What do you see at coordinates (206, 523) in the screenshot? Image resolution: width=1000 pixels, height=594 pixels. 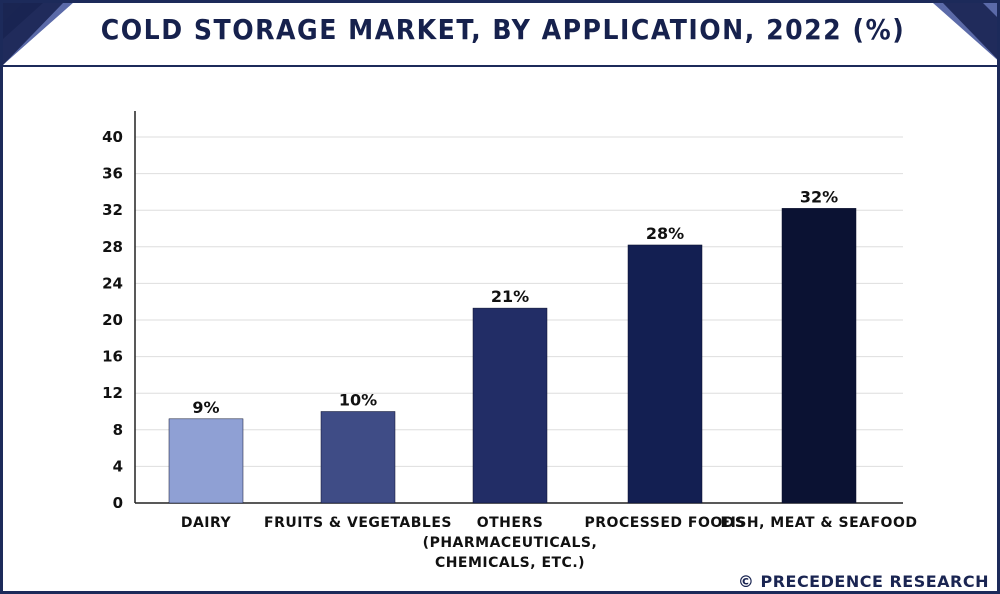 I see `x-category-label: DAIRY` at bounding box center [206, 523].